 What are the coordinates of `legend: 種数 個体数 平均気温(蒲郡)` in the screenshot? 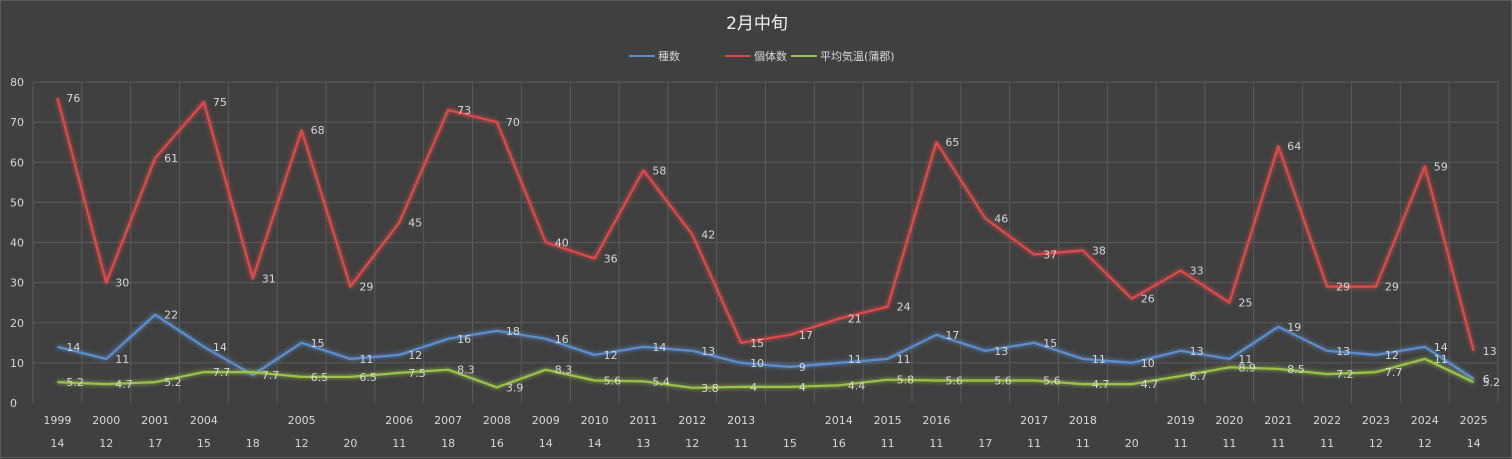 It's located at (762, 56).